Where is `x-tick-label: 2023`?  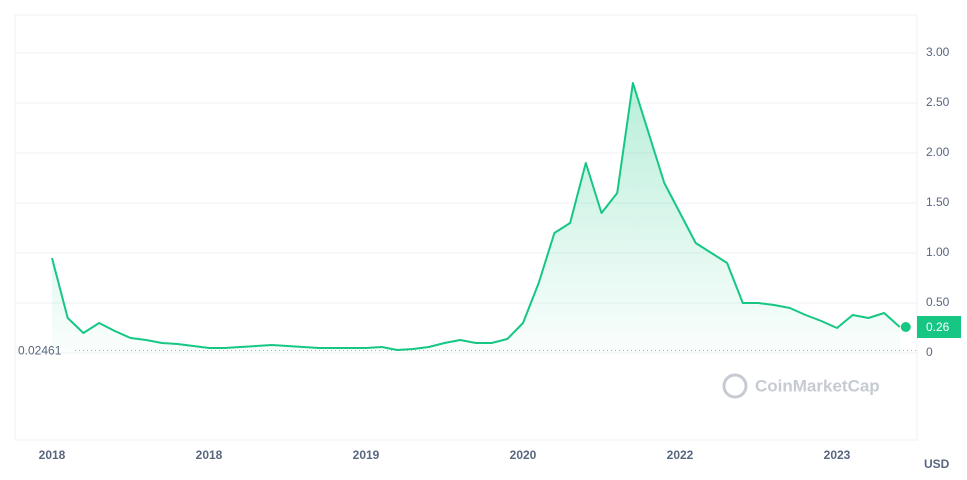 x-tick-label: 2023 is located at coordinates (837, 455).